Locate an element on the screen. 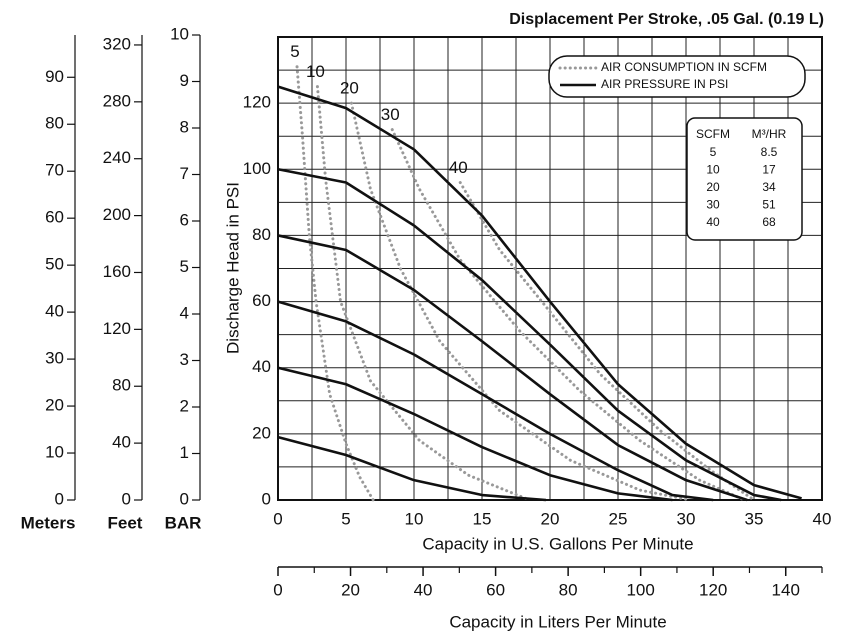 The image size is (851, 642). table-header: SCFM is located at coordinates (713, 134).